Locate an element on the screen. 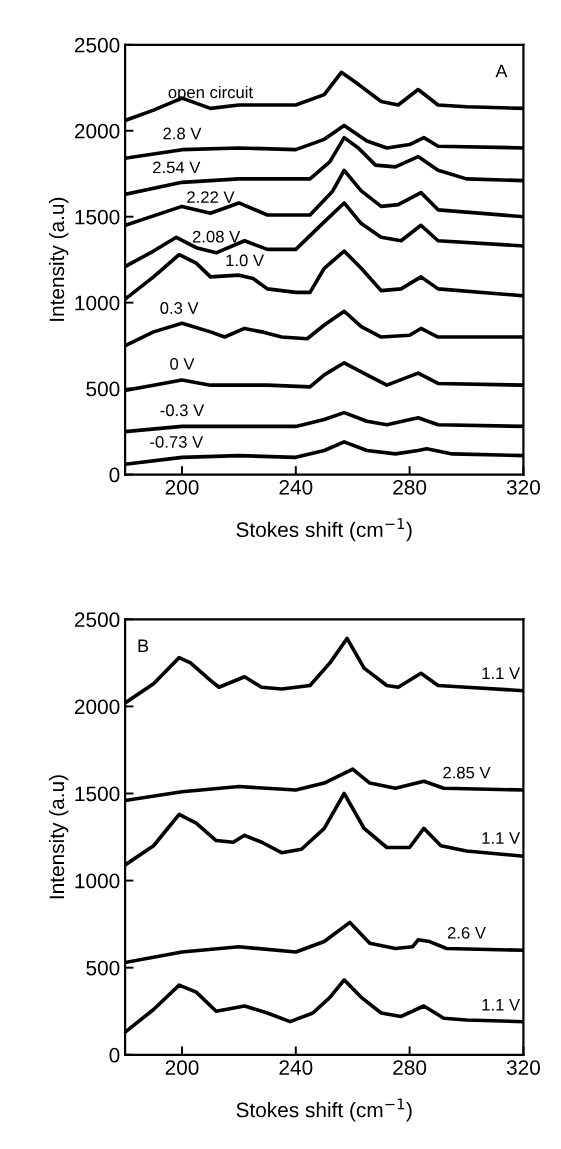 The width and height of the screenshot is (561, 1149). series-label: -0.73 V is located at coordinates (177, 441).